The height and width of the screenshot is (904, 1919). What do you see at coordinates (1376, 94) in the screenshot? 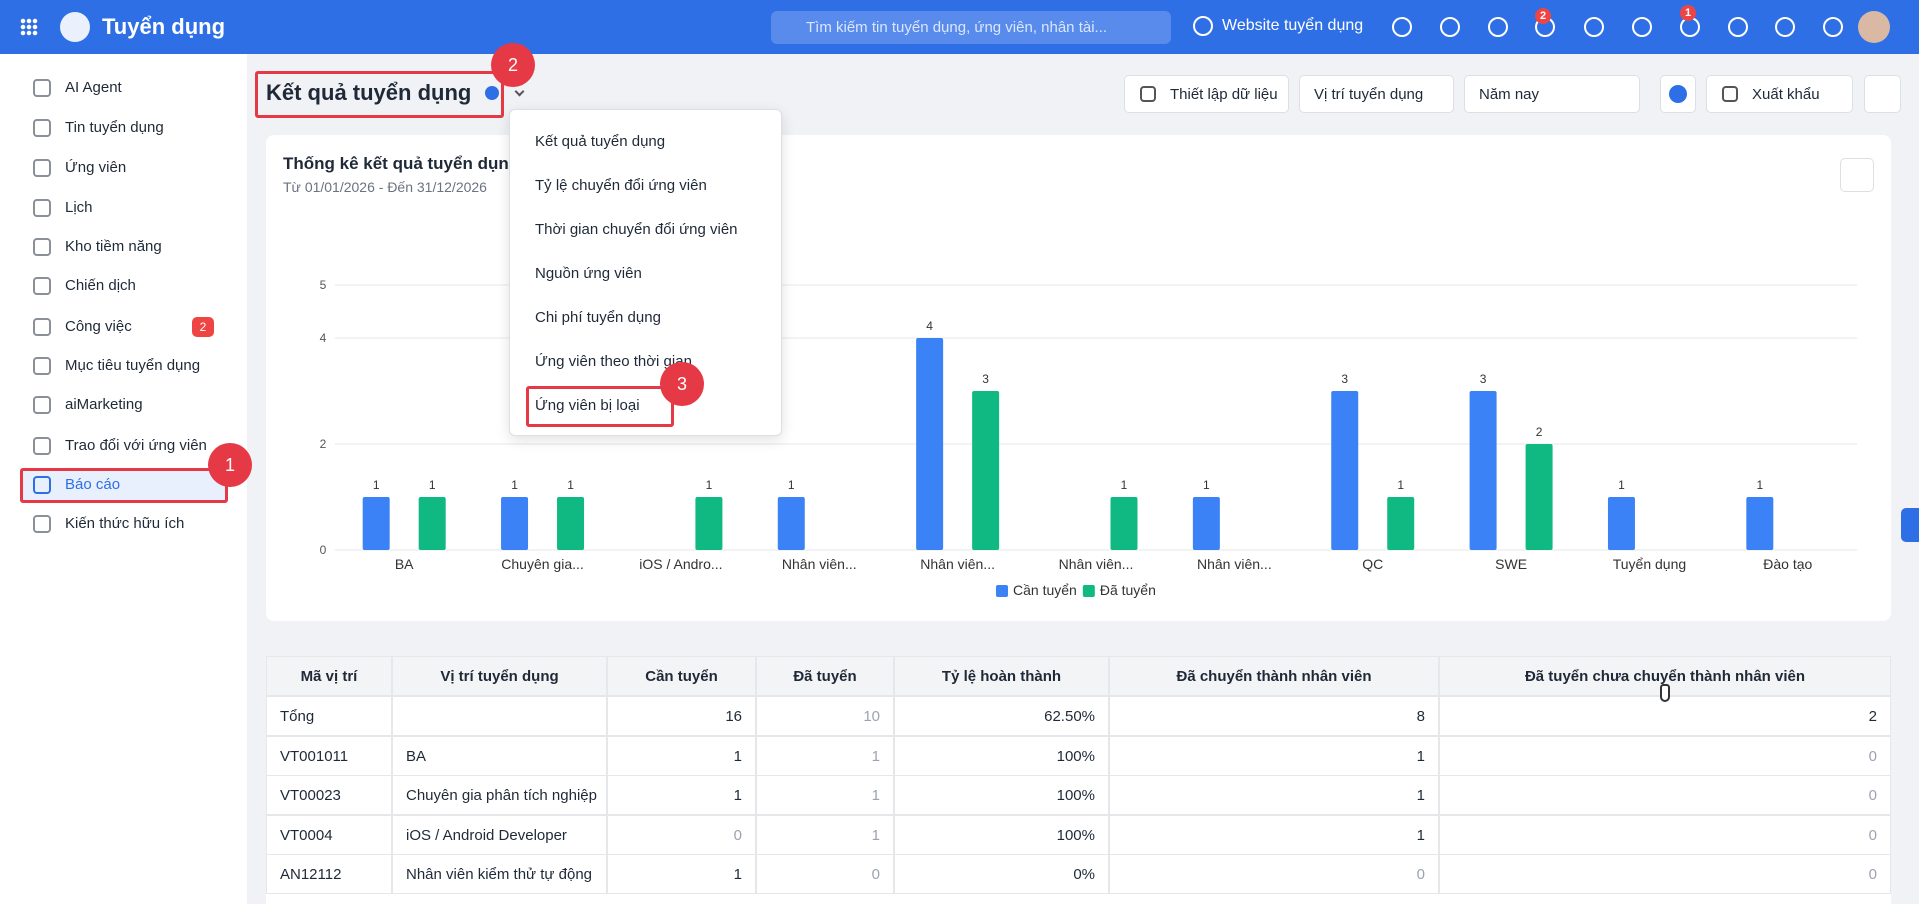
I see `header-button: Vị trí tuyển dụng` at bounding box center [1376, 94].